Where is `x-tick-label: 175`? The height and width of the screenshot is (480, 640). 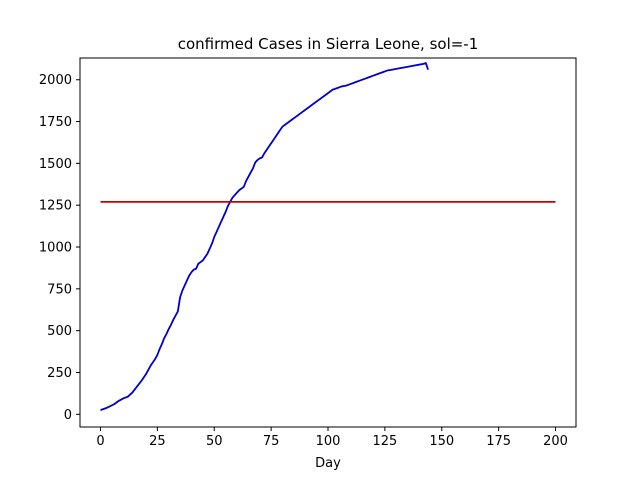 x-tick-label: 175 is located at coordinates (498, 441).